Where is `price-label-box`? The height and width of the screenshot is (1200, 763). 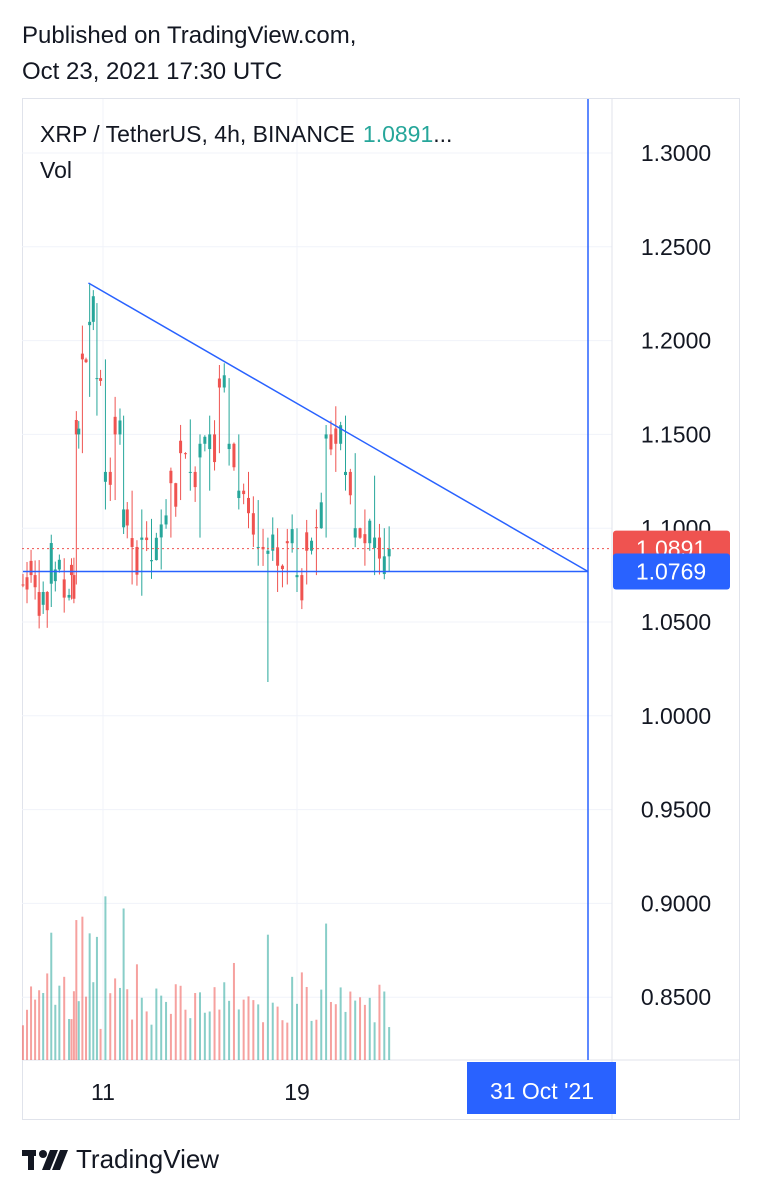
price-label-box is located at coordinates (671, 571).